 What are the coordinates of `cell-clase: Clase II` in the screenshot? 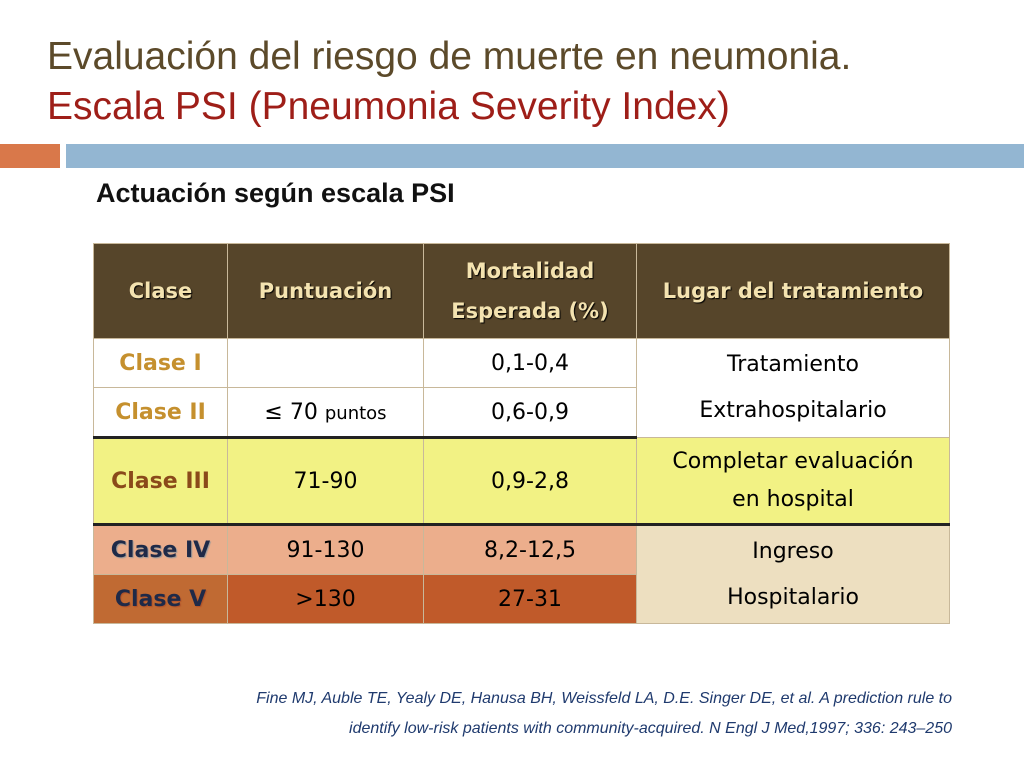 It's located at (160, 413).